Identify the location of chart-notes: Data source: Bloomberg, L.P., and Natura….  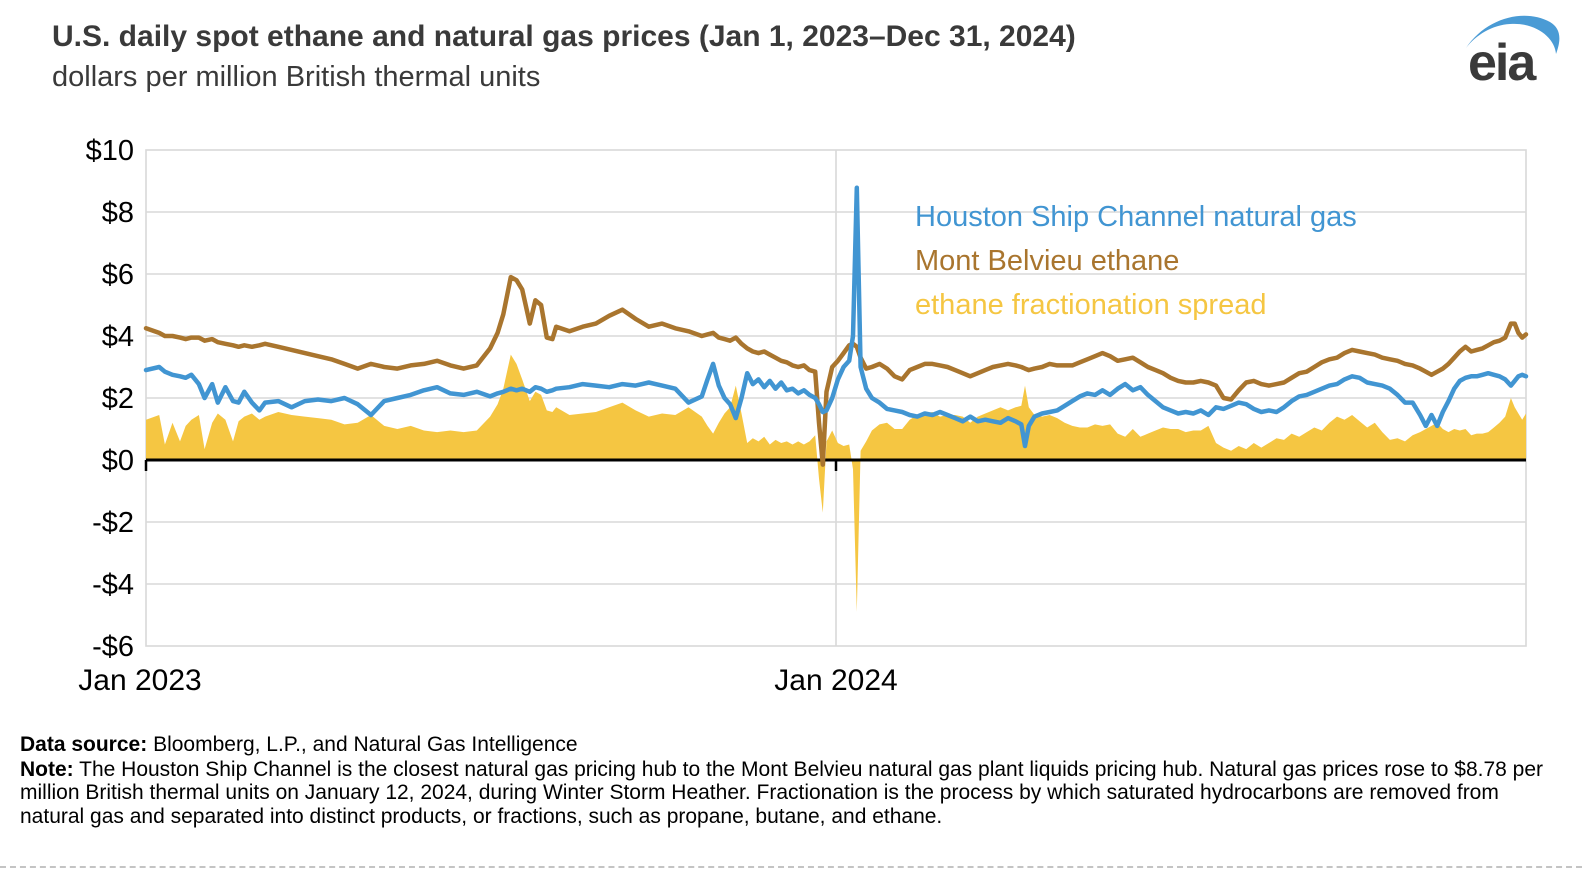
(794, 781).